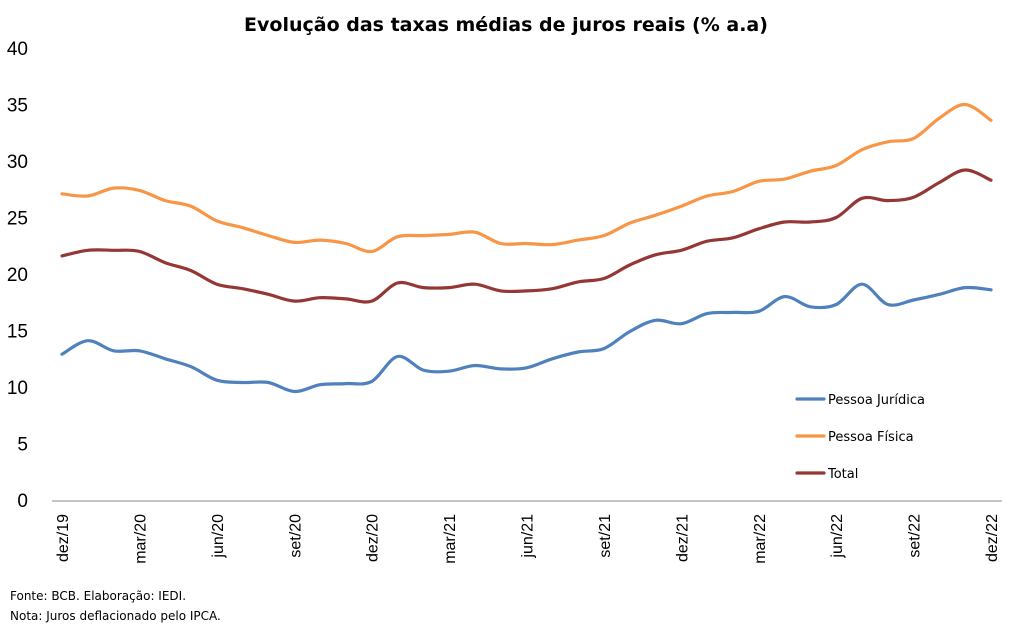  What do you see at coordinates (22, 501) in the screenshot?
I see `y-tick-label: 0` at bounding box center [22, 501].